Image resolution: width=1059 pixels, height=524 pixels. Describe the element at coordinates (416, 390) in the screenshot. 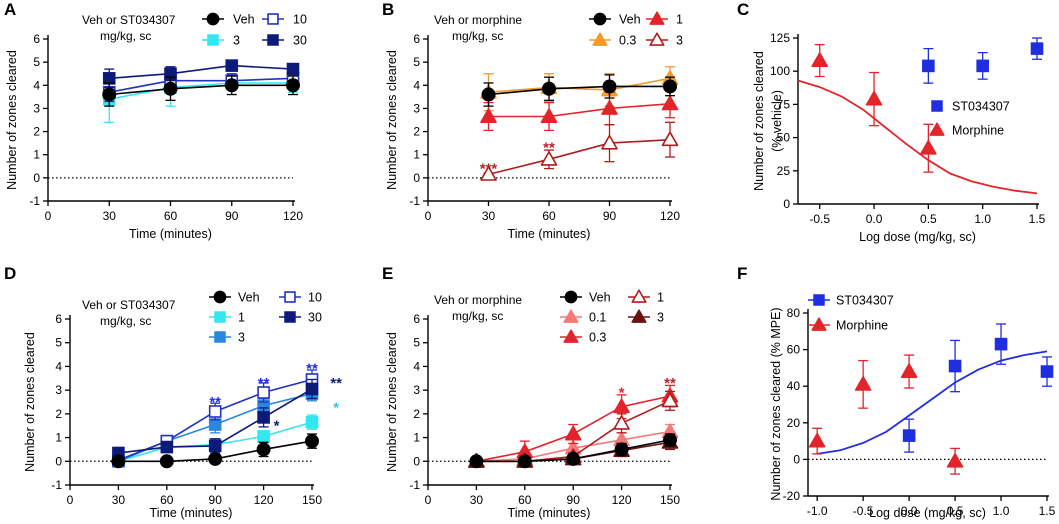

I see `pe-y-tick-label: 3` at that location.